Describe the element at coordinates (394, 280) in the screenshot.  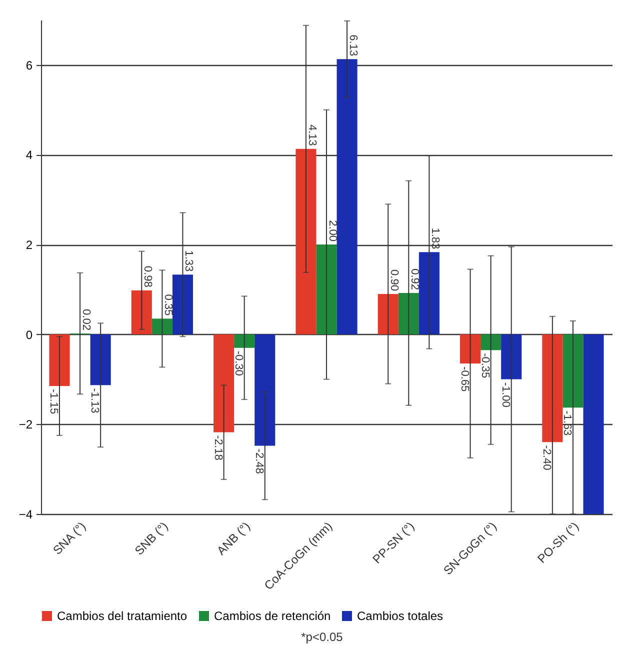
I see `data-label: 0.90` at that location.